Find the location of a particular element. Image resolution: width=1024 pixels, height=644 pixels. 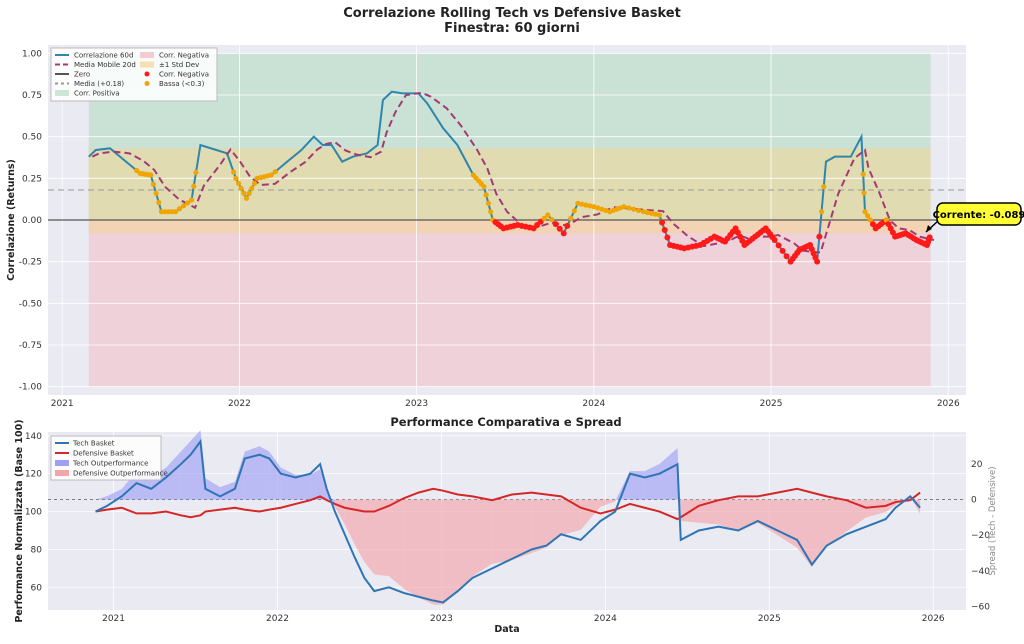

legend-label: Defensive Outperformance is located at coordinates (120, 474).